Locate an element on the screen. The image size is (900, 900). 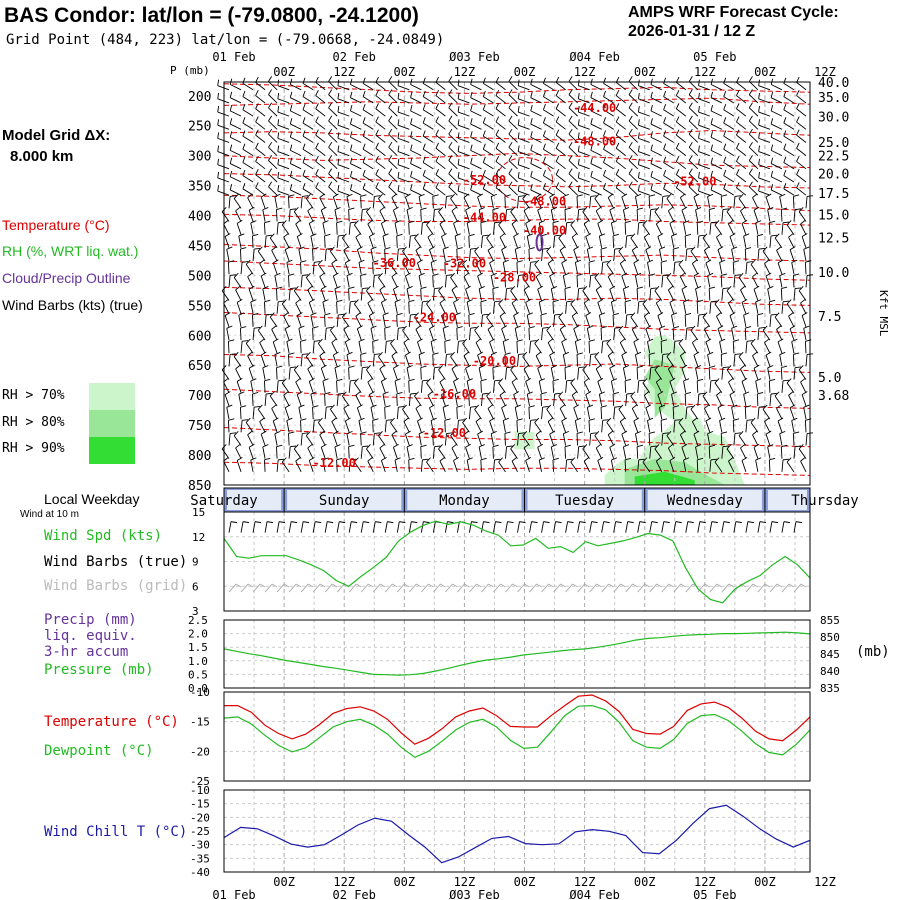
pressure-tick-label-right: 850 is located at coordinates (830, 637).